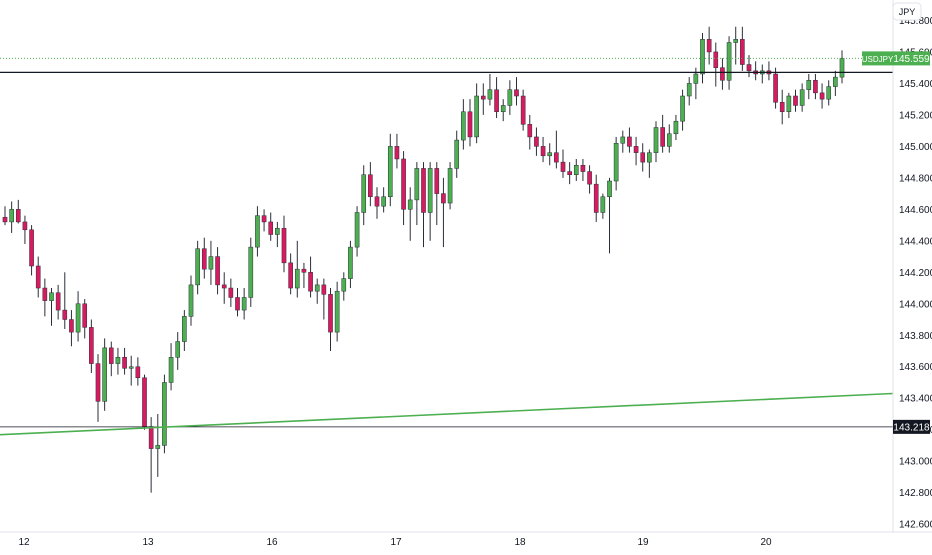 Image resolution: width=932 pixels, height=555 pixels. Describe the element at coordinates (915, 21) in the screenshot. I see `price-tick-label: 145.800` at that location.